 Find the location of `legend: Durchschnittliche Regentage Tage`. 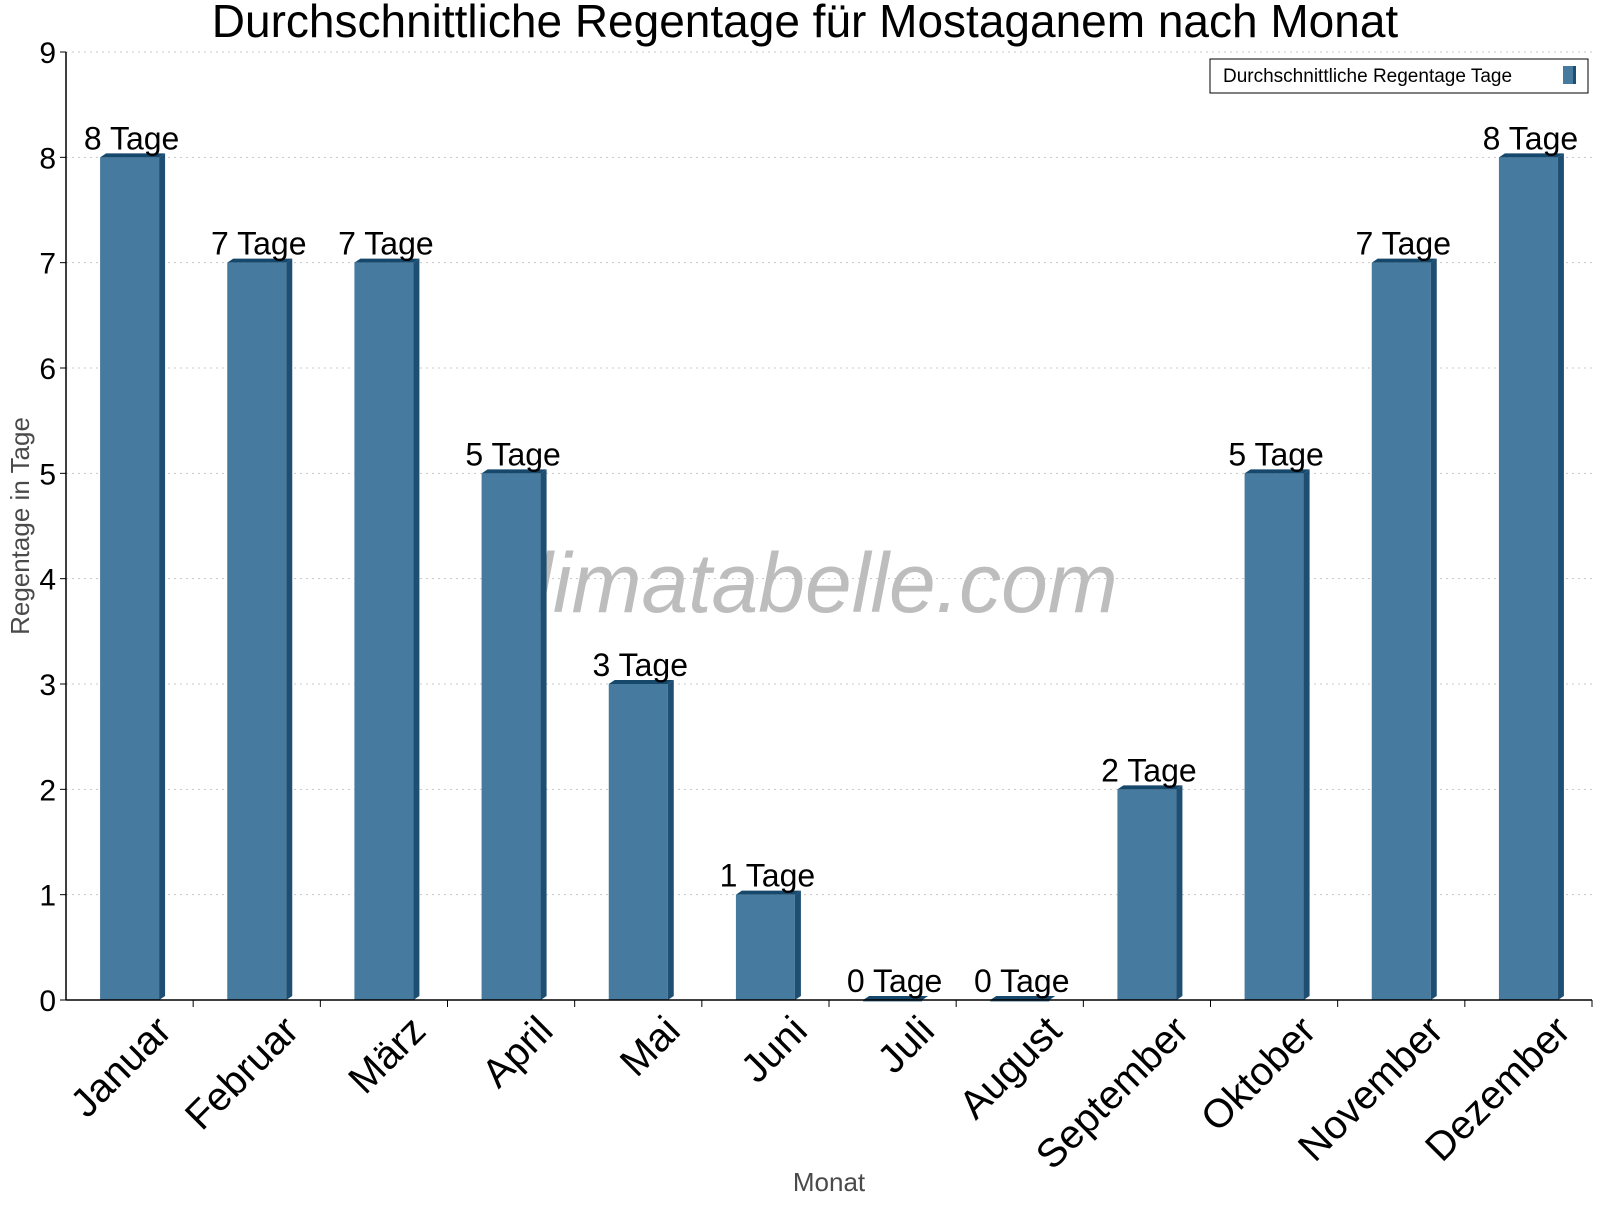

legend: Durchschnittliche Regentage Tage is located at coordinates (1399, 76).